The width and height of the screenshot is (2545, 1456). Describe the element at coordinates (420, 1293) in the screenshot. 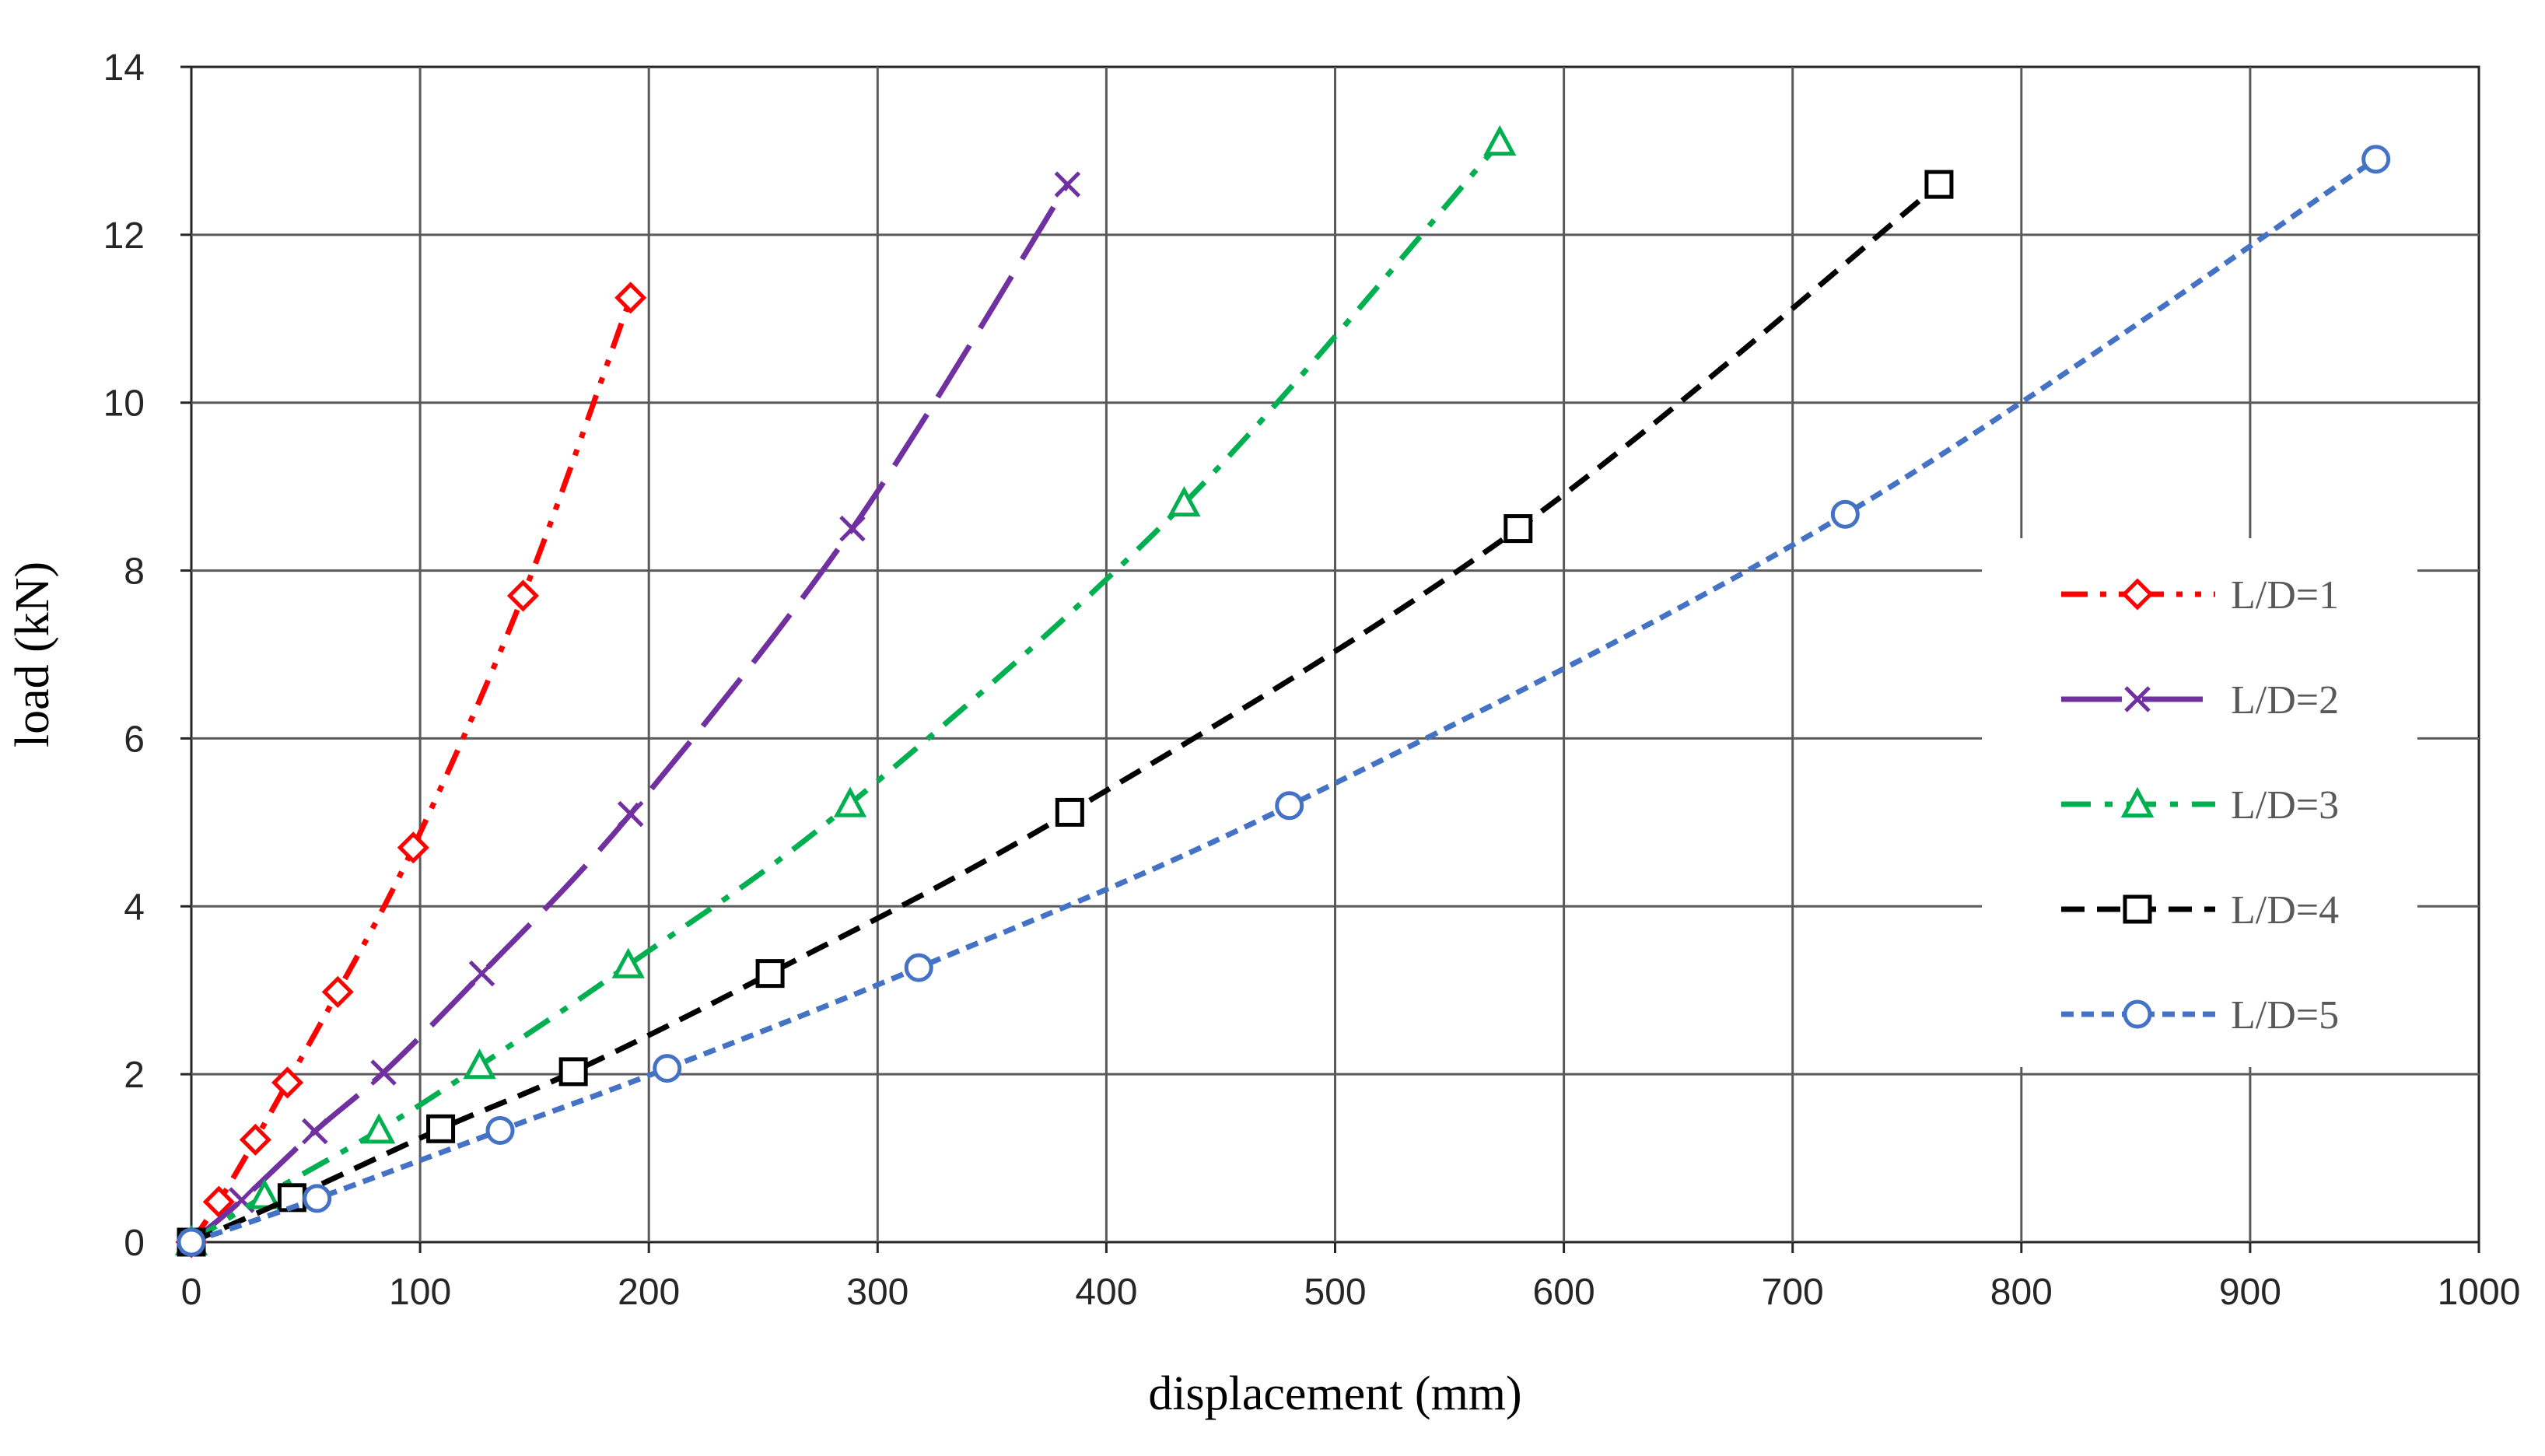

I see `x-tick-label: 100` at that location.